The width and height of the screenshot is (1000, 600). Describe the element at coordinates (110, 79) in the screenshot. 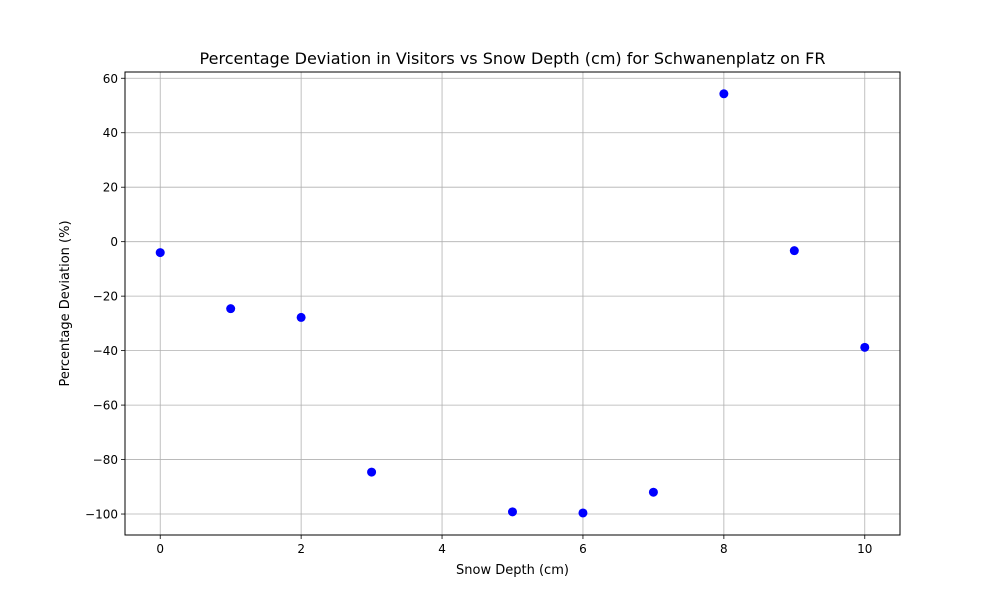

I see `y-tick-label: 60` at that location.